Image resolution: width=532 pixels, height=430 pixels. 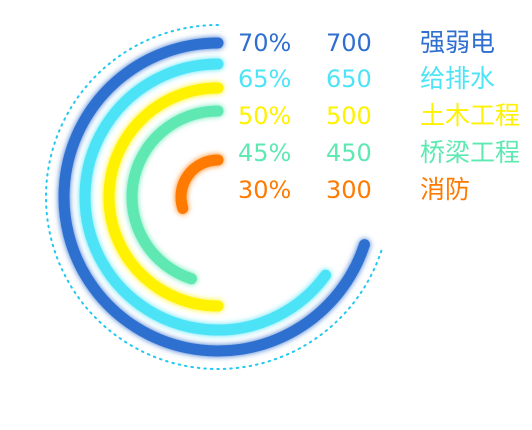 What do you see at coordinates (458, 42) in the screenshot?
I see `category-label: 强弱电` at bounding box center [458, 42].